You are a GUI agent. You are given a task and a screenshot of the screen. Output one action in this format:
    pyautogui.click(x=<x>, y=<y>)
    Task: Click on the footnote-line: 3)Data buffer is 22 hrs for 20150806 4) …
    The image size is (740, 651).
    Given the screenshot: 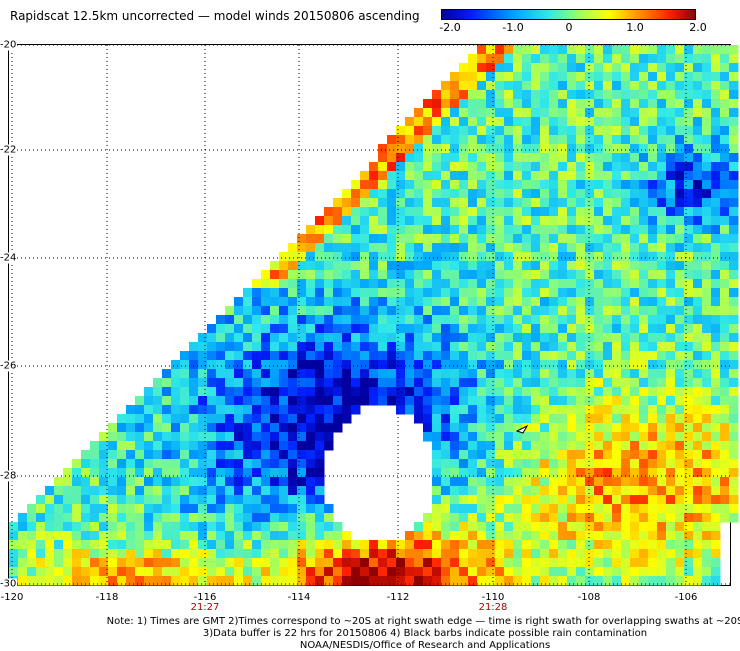 What is the action you would take?
    pyautogui.click(x=425, y=633)
    